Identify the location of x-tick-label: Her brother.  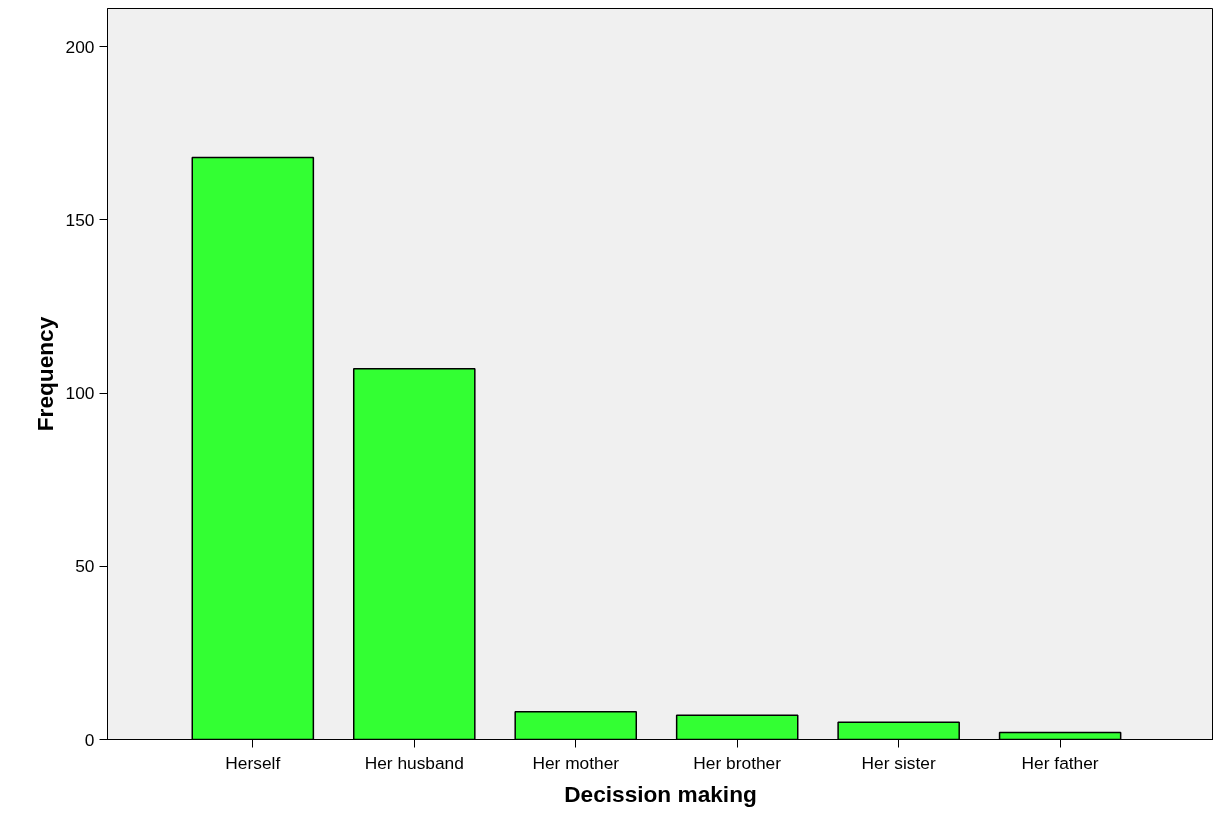
(737, 762).